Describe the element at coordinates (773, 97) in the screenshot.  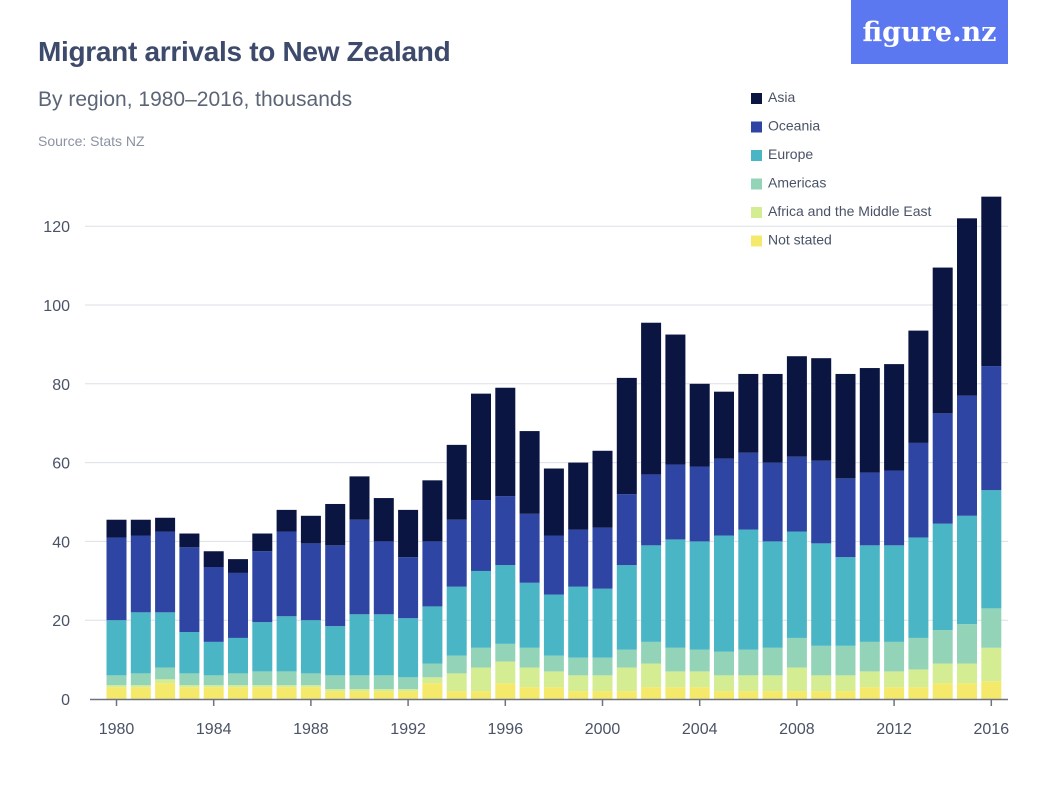
I see `legend-item: Asia` at that location.